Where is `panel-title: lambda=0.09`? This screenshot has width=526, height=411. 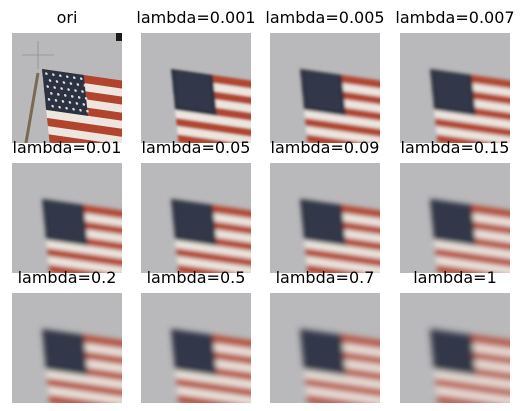 panel-title: lambda=0.09 is located at coordinates (325, 147).